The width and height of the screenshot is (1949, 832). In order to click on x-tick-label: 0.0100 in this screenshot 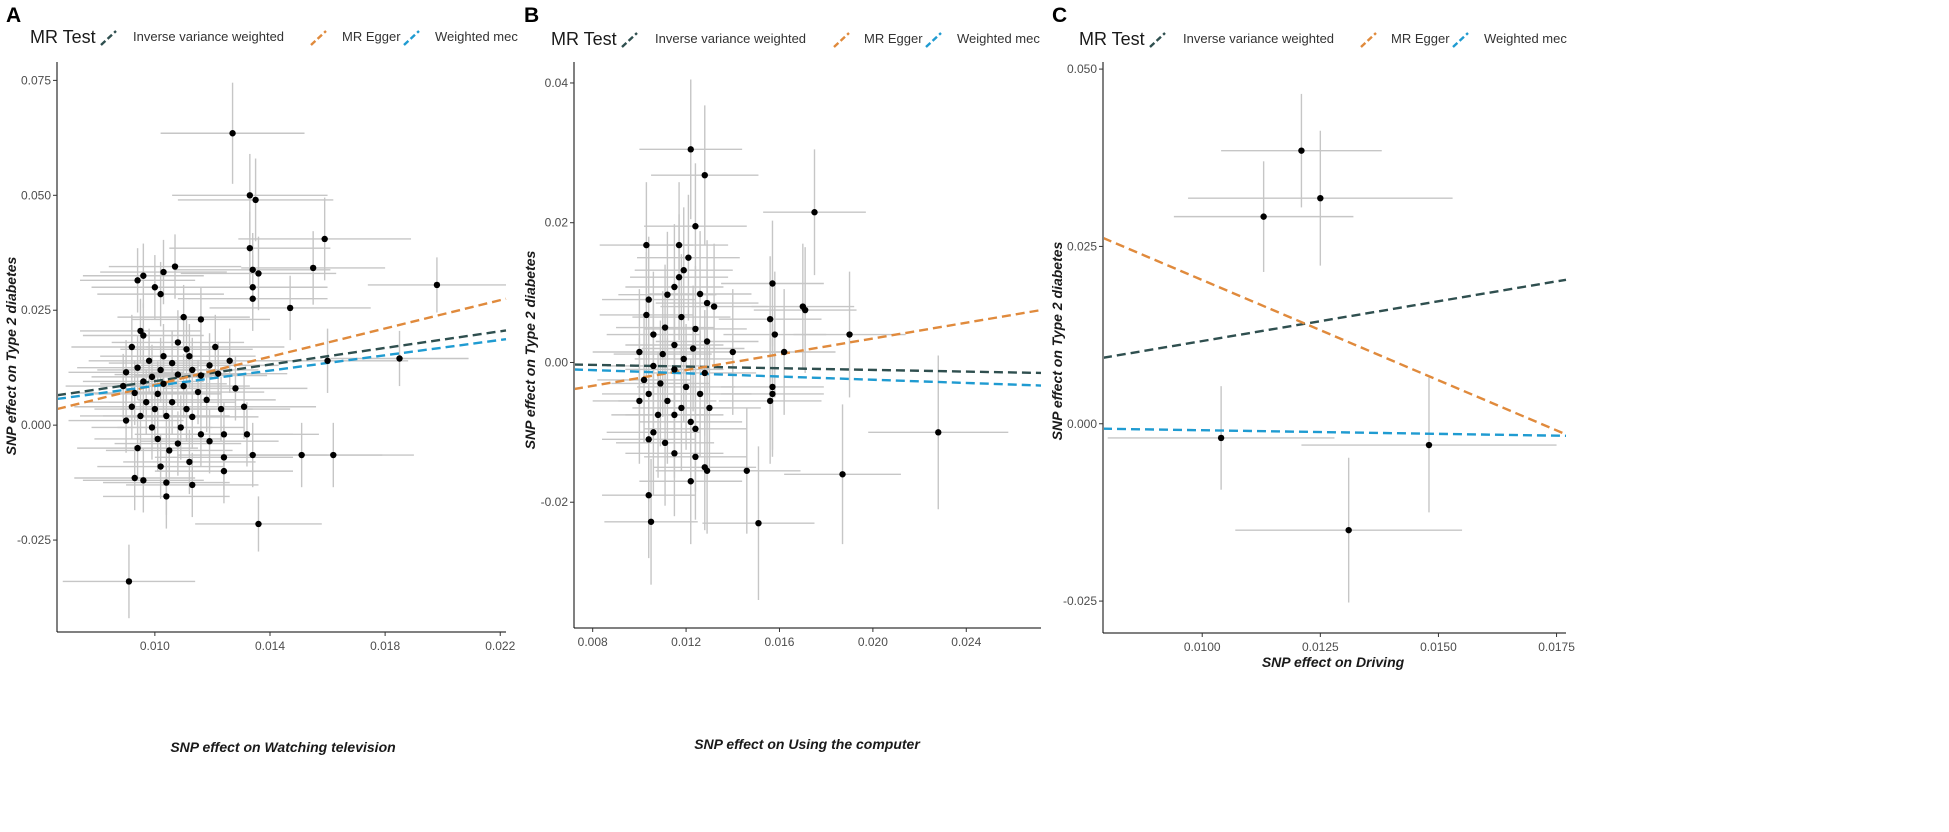, I will do `click(1202, 647)`.